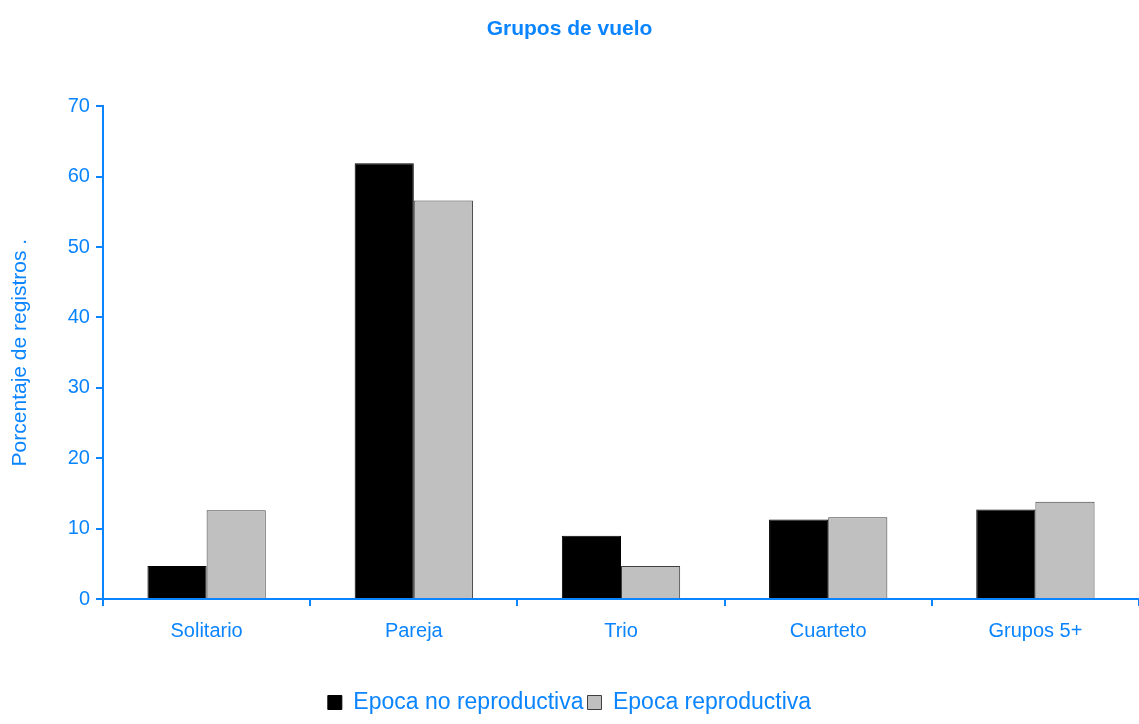 The width and height of the screenshot is (1139, 724). What do you see at coordinates (569, 28) in the screenshot?
I see `chart-title: Grupos de vuelo` at bounding box center [569, 28].